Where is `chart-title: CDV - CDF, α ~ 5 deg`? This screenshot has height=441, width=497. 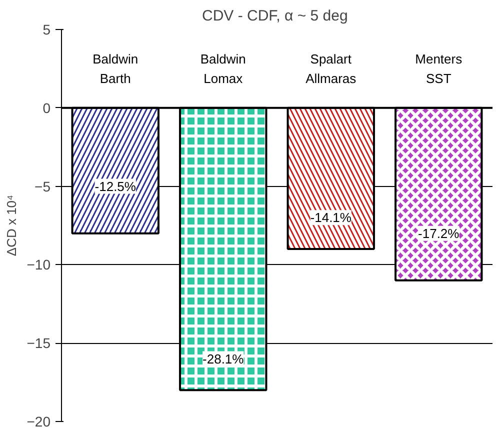
chart-title: CDV - CDF, α ~ 5 deg is located at coordinates (275, 16).